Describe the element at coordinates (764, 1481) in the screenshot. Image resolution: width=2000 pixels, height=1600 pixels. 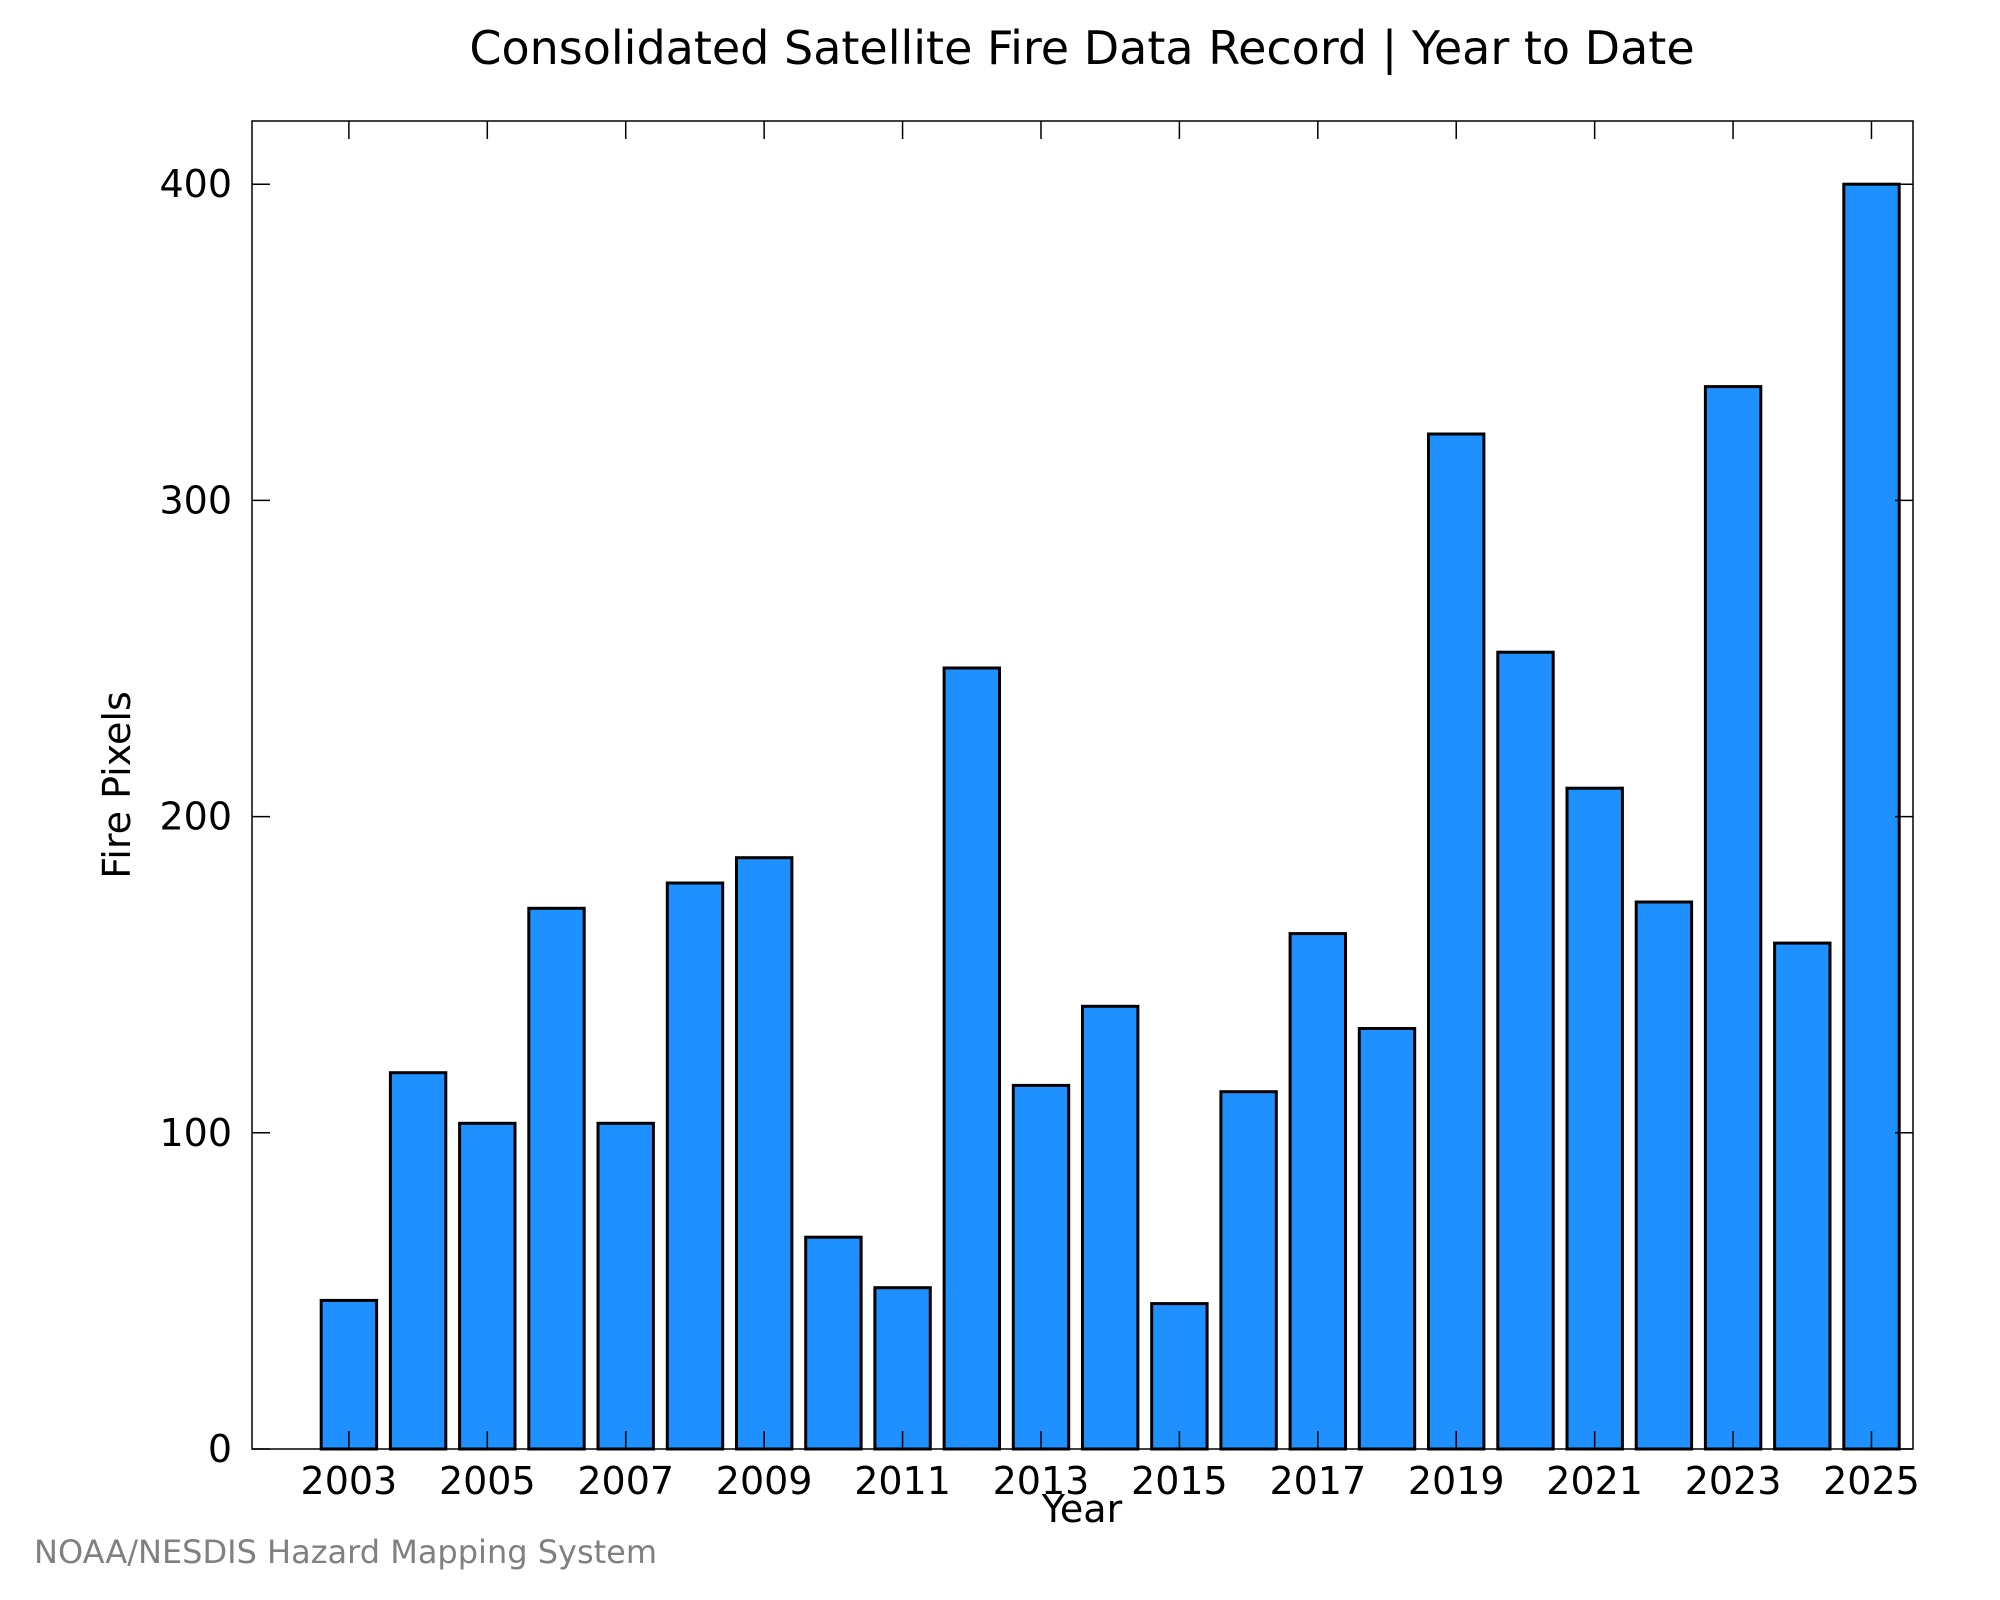
I see `x-tick-label-2009: 2009` at that location.